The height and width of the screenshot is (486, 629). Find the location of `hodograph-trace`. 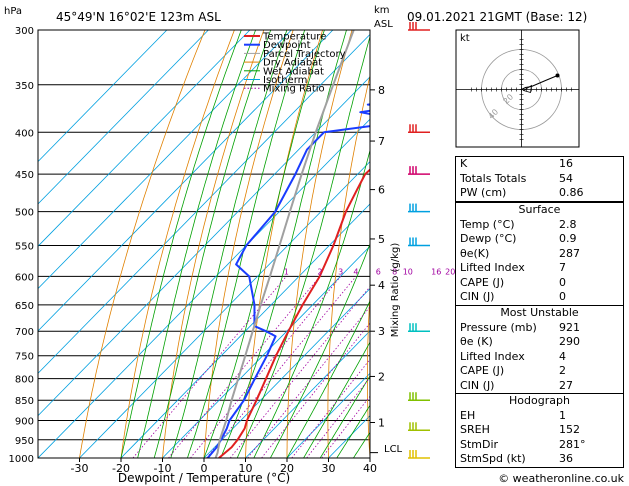

hodograph-trace is located at coordinates (539, 82).